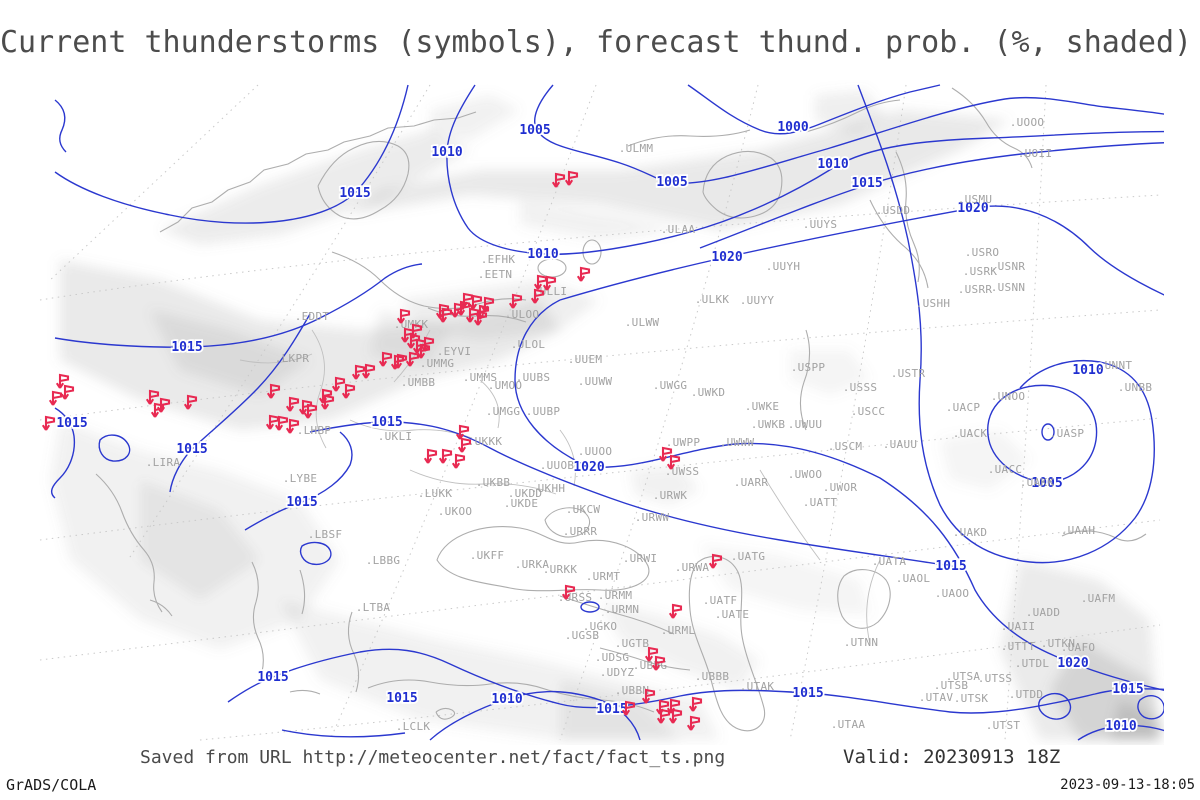 The image size is (1200, 800). What do you see at coordinates (498, 259) in the screenshot?
I see `station-label: .EFHK` at bounding box center [498, 259].